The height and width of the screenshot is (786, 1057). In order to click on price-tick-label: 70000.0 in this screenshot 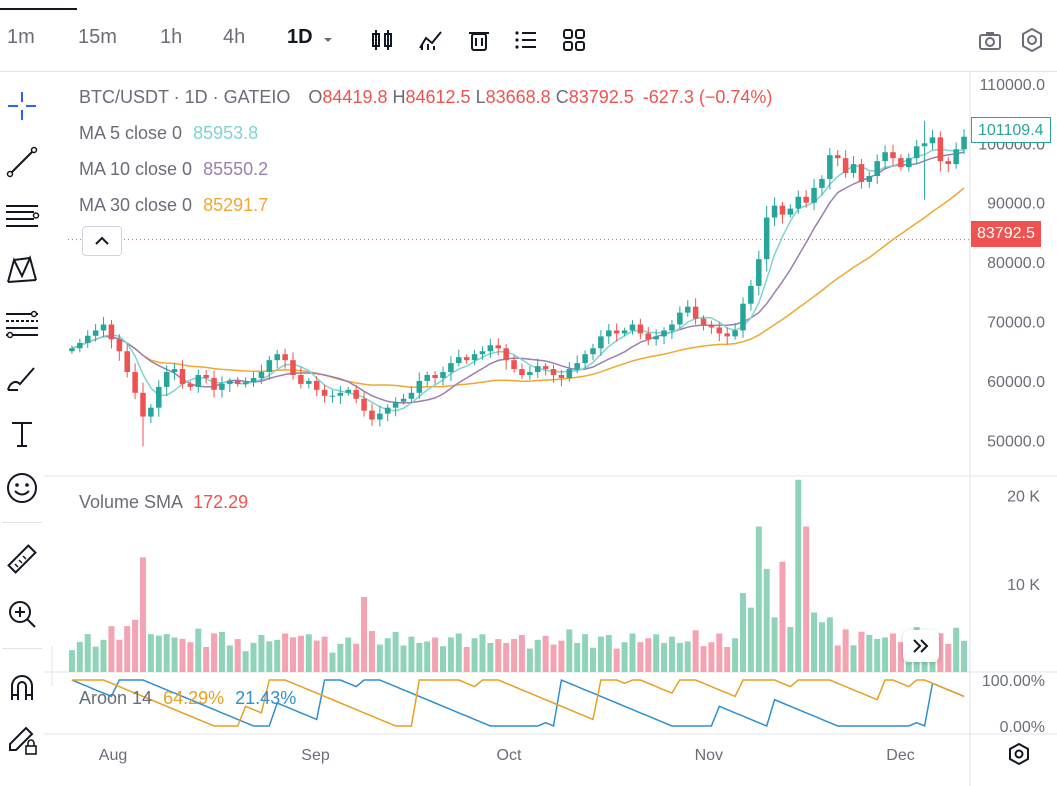, I will do `click(1016, 323)`.